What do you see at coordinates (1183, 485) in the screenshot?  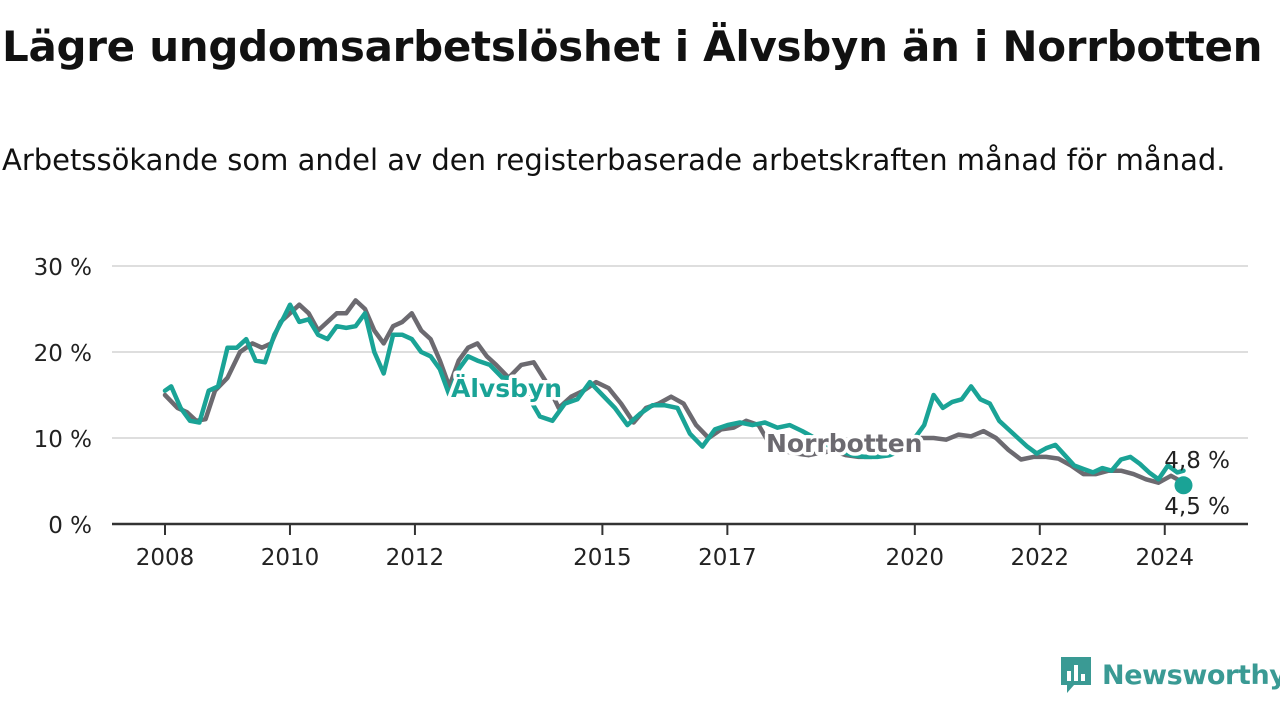 I see `end-point-alvsbyn` at bounding box center [1183, 485].